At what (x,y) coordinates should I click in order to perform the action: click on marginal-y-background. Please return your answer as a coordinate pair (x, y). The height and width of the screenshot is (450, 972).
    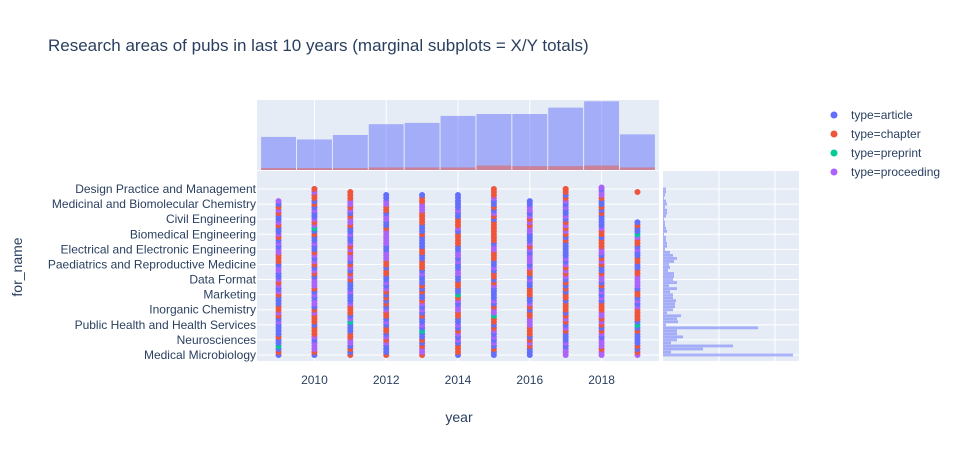
    Looking at the image, I should click on (731, 266).